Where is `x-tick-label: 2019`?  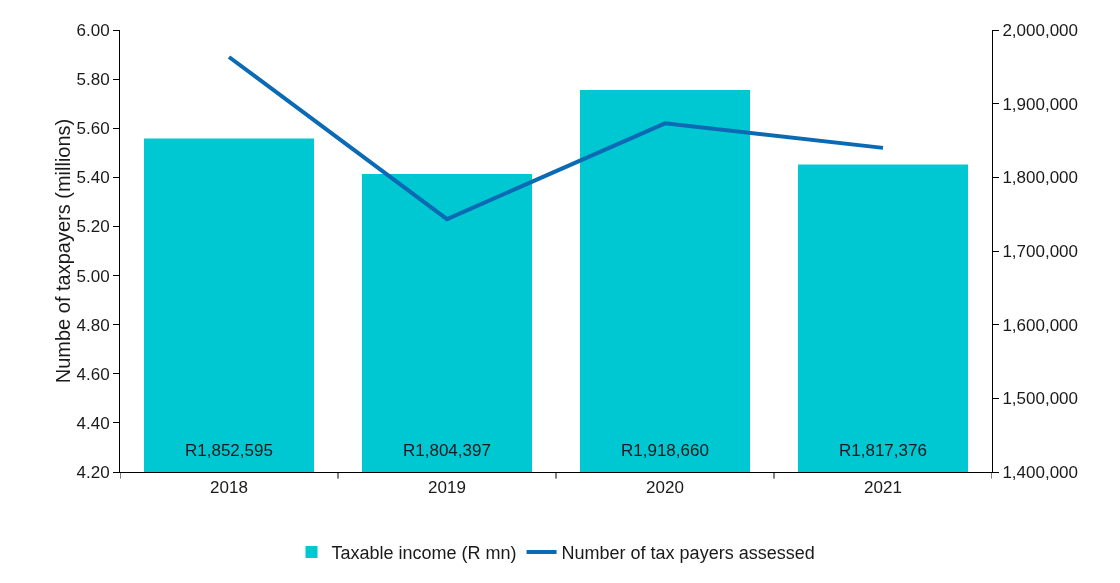
x-tick-label: 2019 is located at coordinates (447, 488).